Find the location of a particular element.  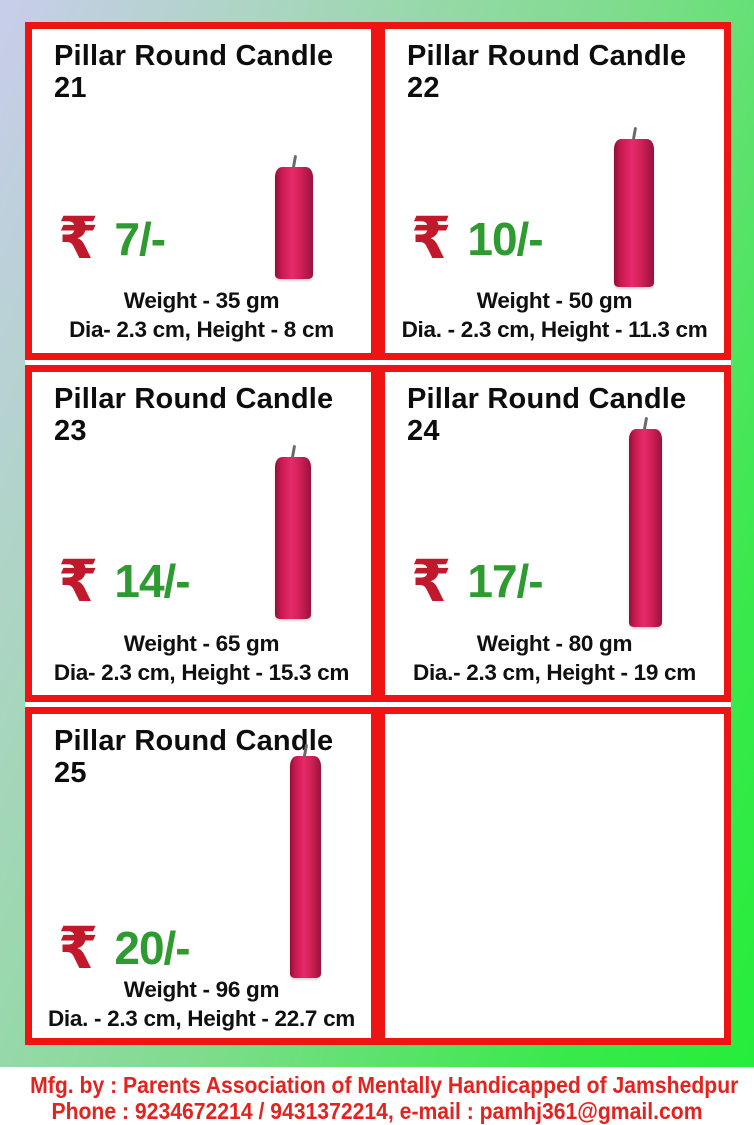

spec-weight: Weight - 35 gm is located at coordinates (201, 301).